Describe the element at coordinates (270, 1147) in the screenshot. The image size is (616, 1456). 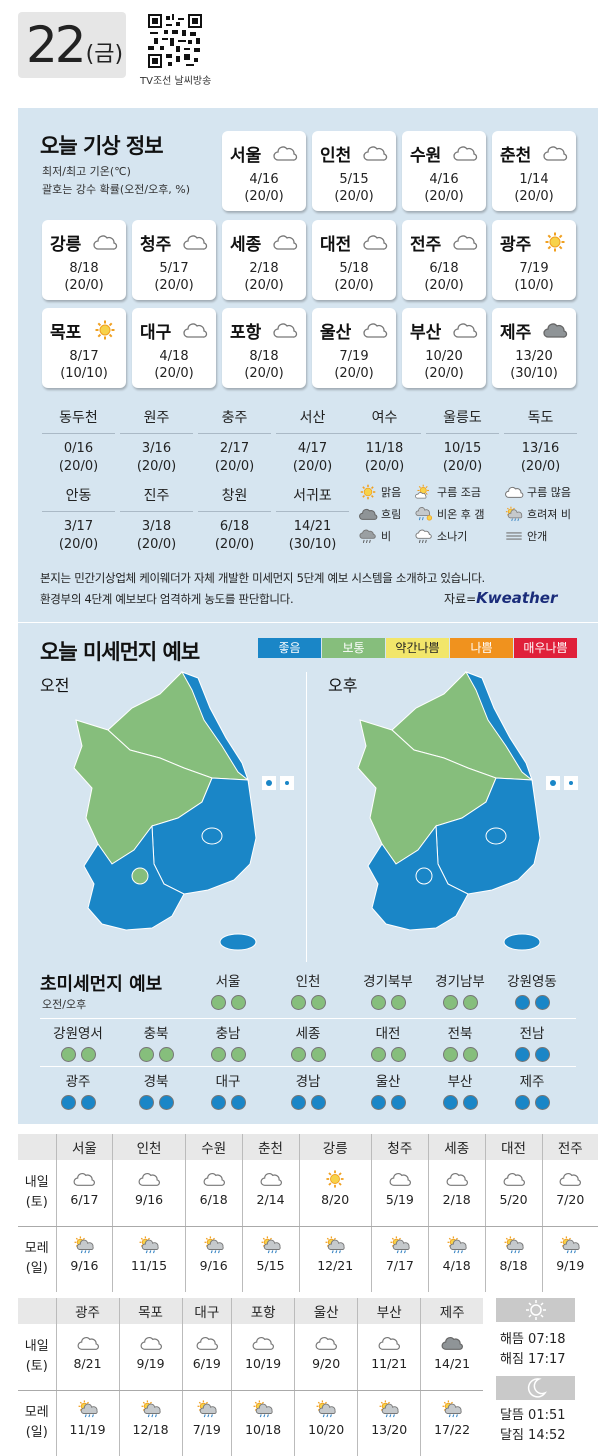
I see `forecast-city: 춘천` at that location.